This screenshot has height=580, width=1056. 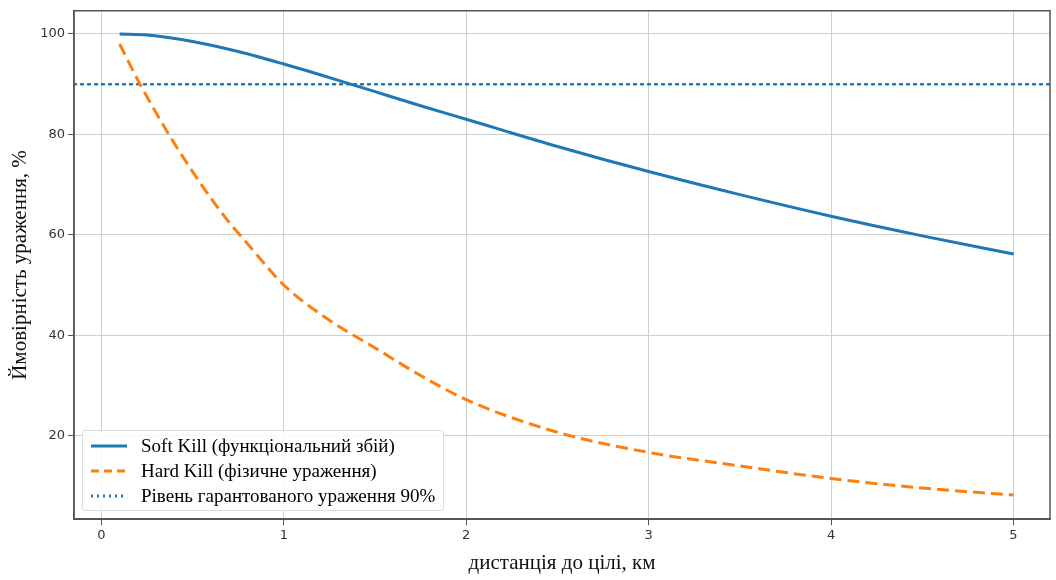 I want to click on x-tick-label: 5, so click(x=1013, y=535).